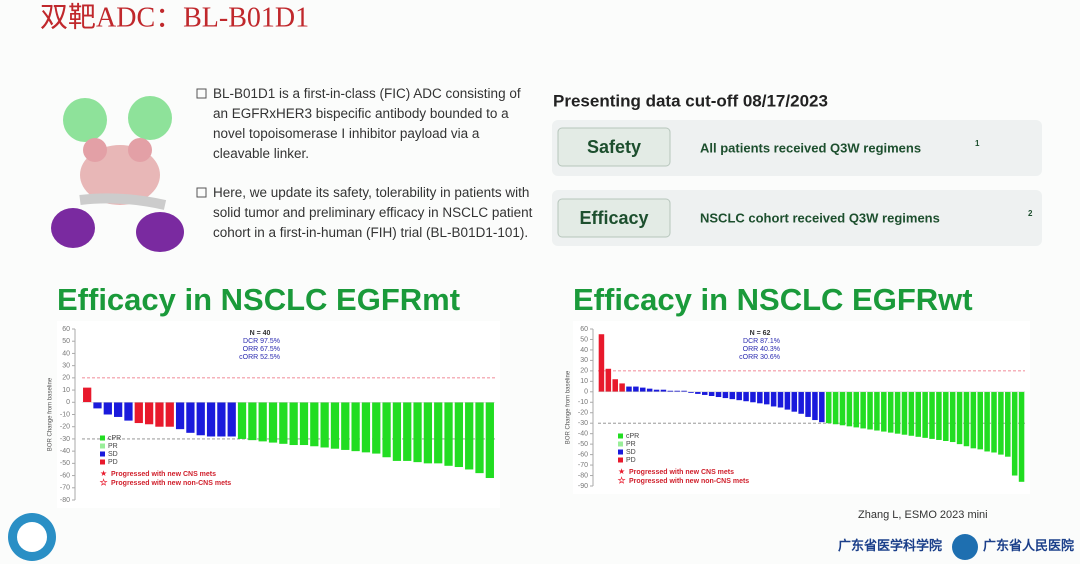 The width and height of the screenshot is (1080, 564). I want to click on y-tick-label: -80, so click(65, 500).